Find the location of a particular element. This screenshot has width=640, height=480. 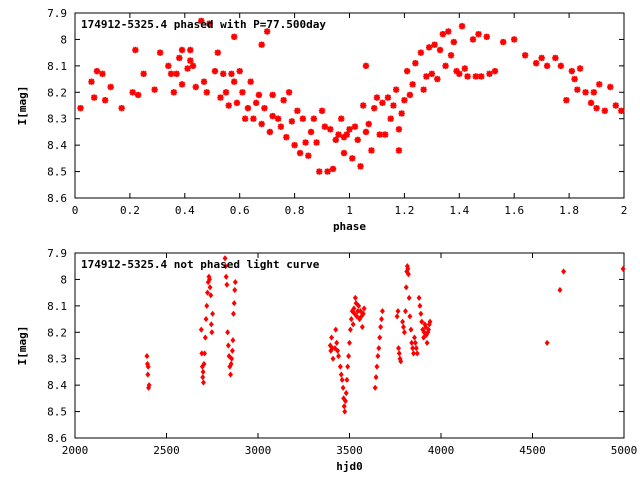

unphased-x-tick-label: 3500 is located at coordinates (349, 450).